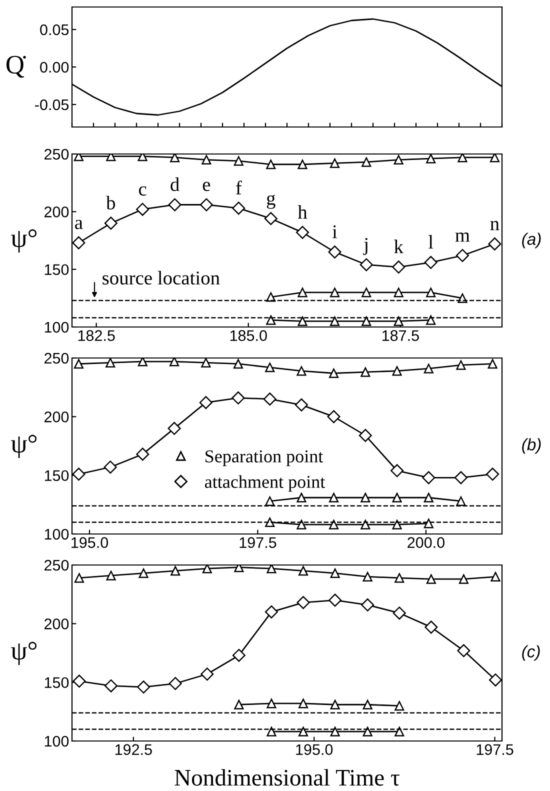 The image size is (550, 791). I want to click on text: (b), so click(531, 446).